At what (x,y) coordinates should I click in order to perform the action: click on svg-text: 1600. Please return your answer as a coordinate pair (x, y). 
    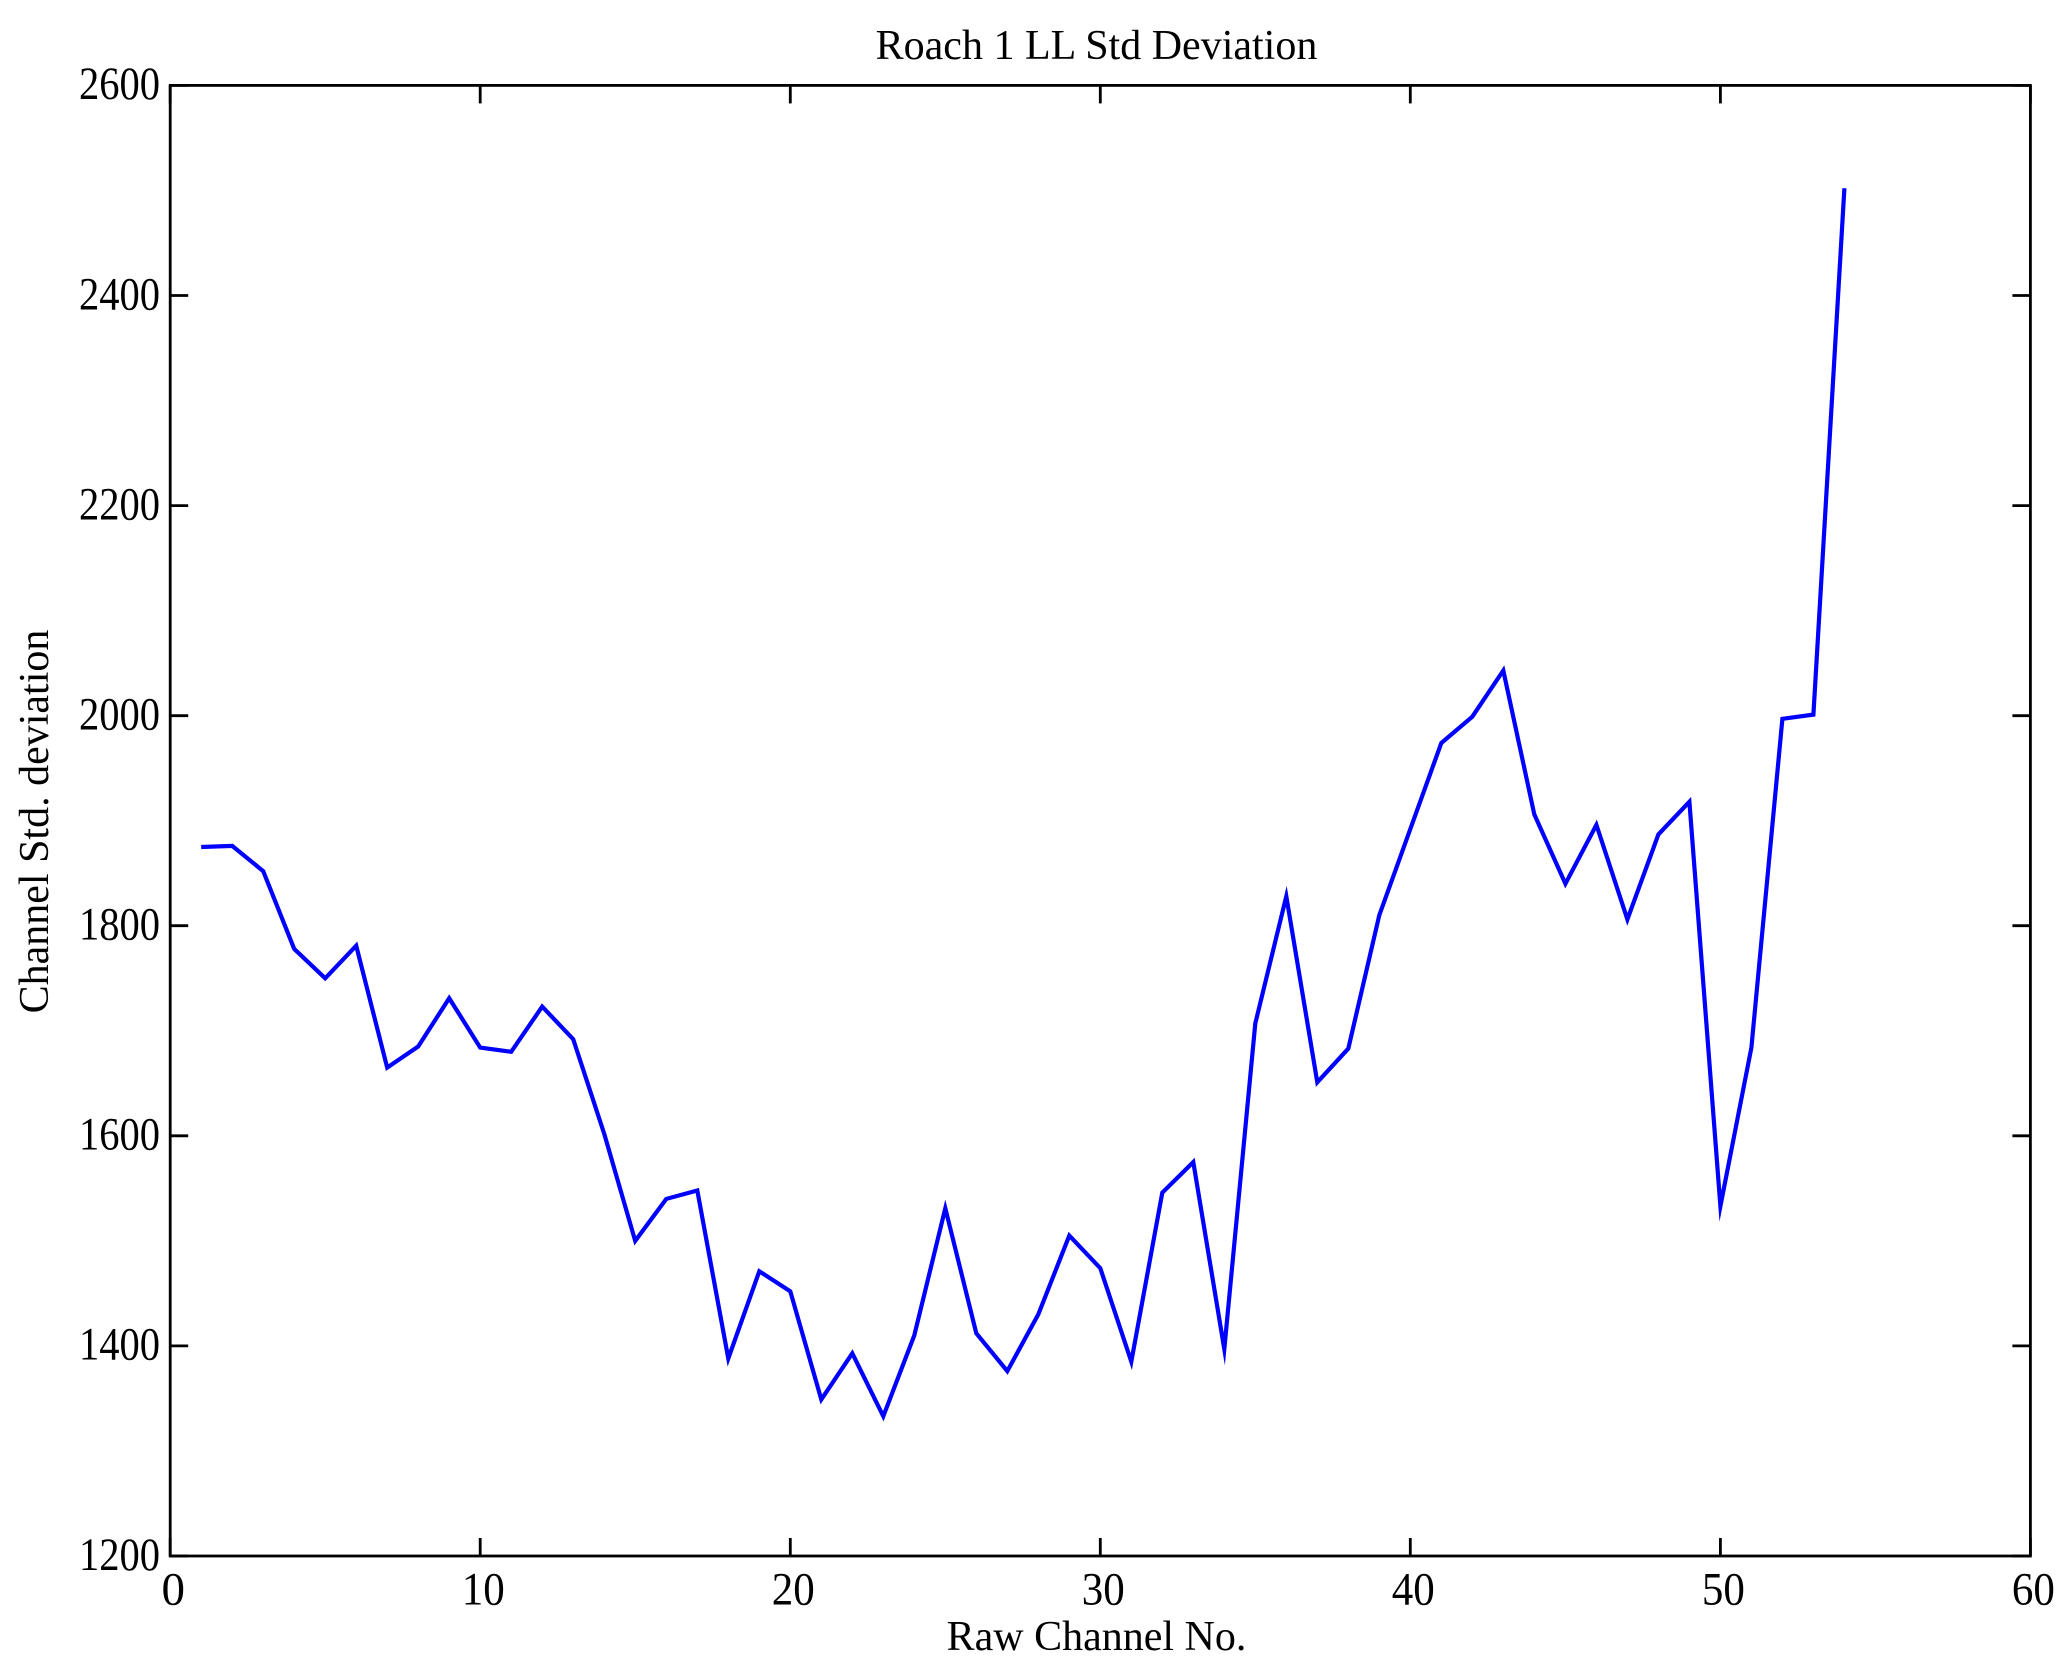
    Looking at the image, I should click on (119, 1135).